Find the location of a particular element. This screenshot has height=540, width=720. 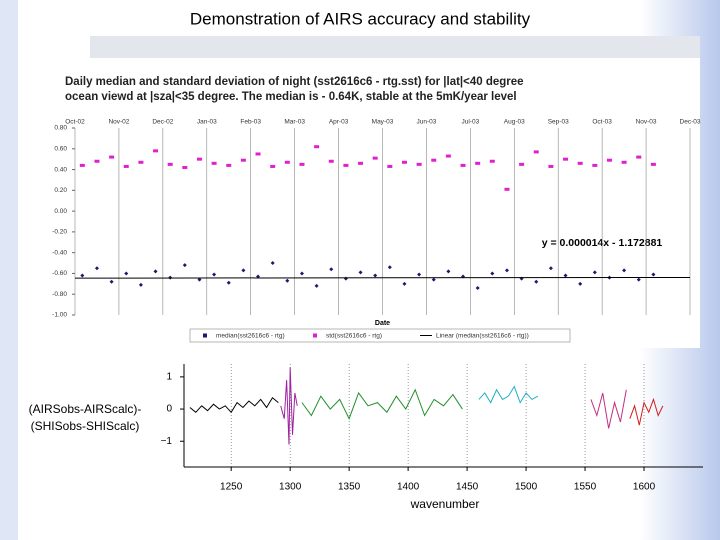

y-tick-label: 0.80 is located at coordinates (60, 128).